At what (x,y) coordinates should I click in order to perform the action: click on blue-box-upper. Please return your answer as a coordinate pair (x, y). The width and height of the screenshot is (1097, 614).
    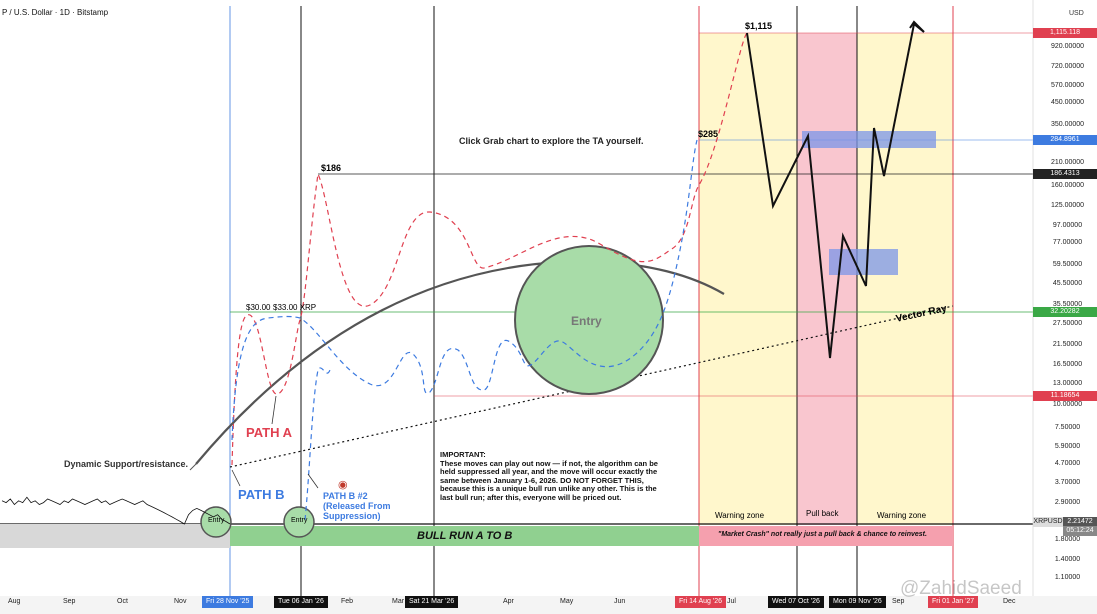
    Looking at the image, I should click on (869, 139).